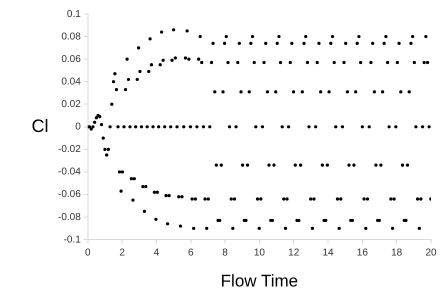 This screenshot has height=300, width=441. What do you see at coordinates (157, 252) in the screenshot?
I see `x-tick-label: 4` at bounding box center [157, 252].